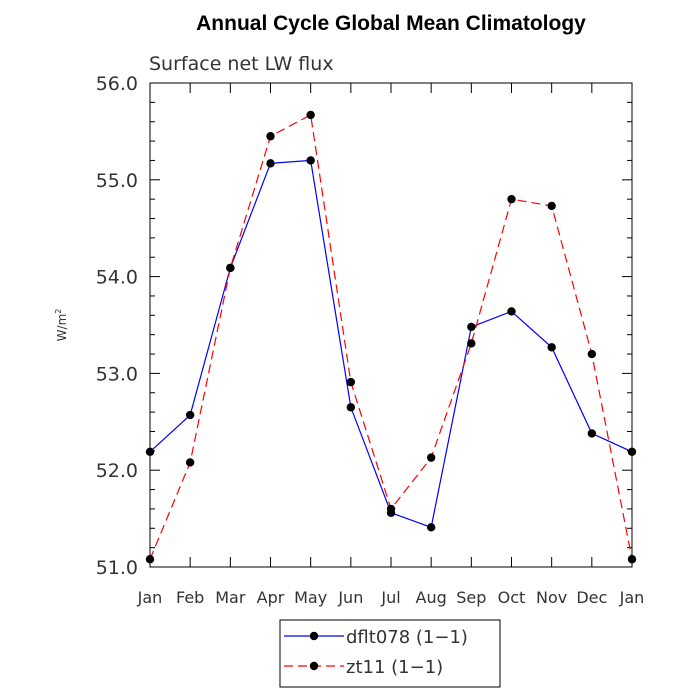 The image size is (700, 700). Describe the element at coordinates (190, 597) in the screenshot. I see `x-tick-label: Feb` at that location.